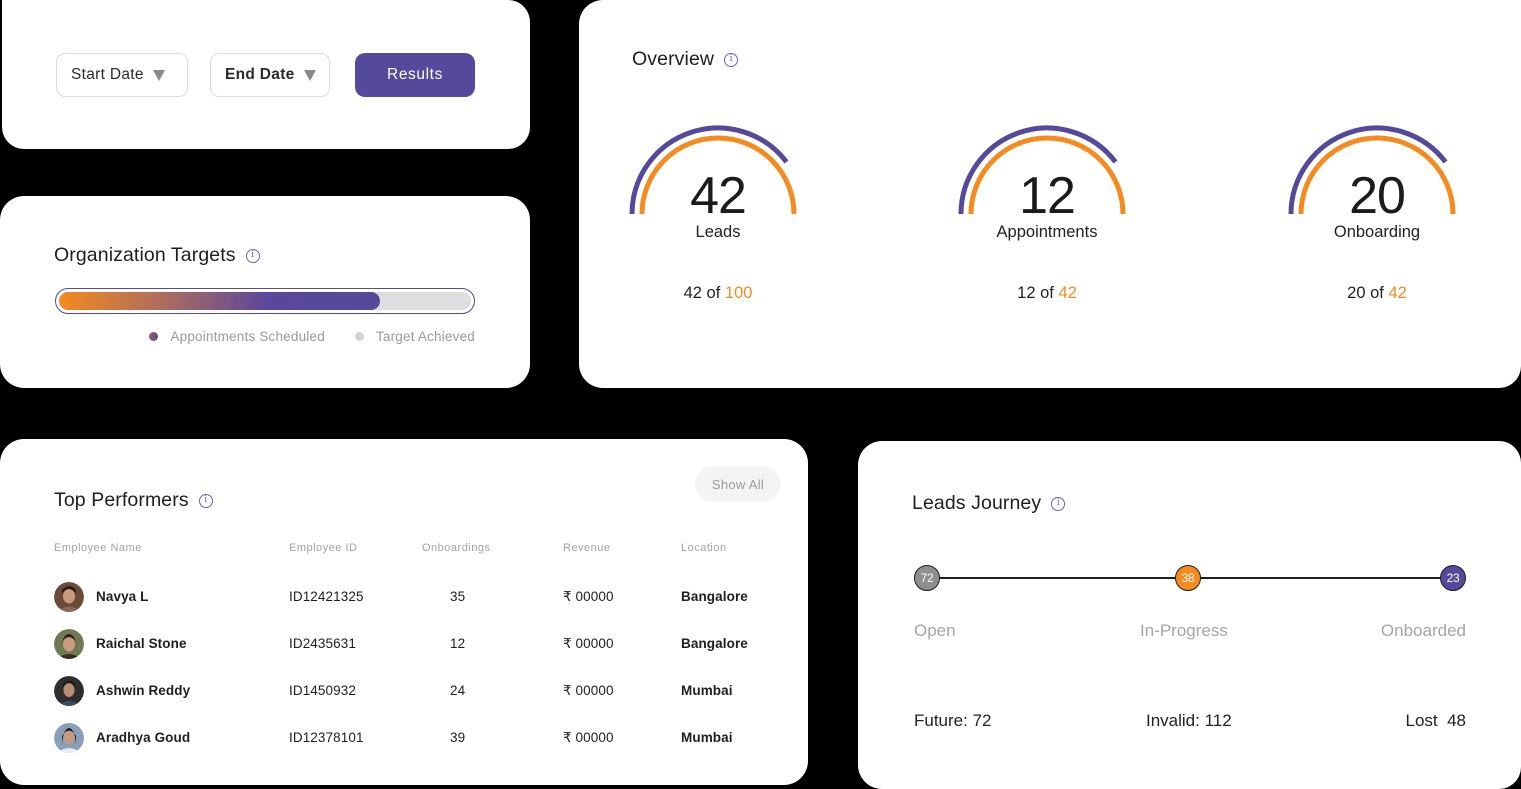  What do you see at coordinates (98, 548) in the screenshot?
I see `column-header-employee-name: Employee Name` at bounding box center [98, 548].